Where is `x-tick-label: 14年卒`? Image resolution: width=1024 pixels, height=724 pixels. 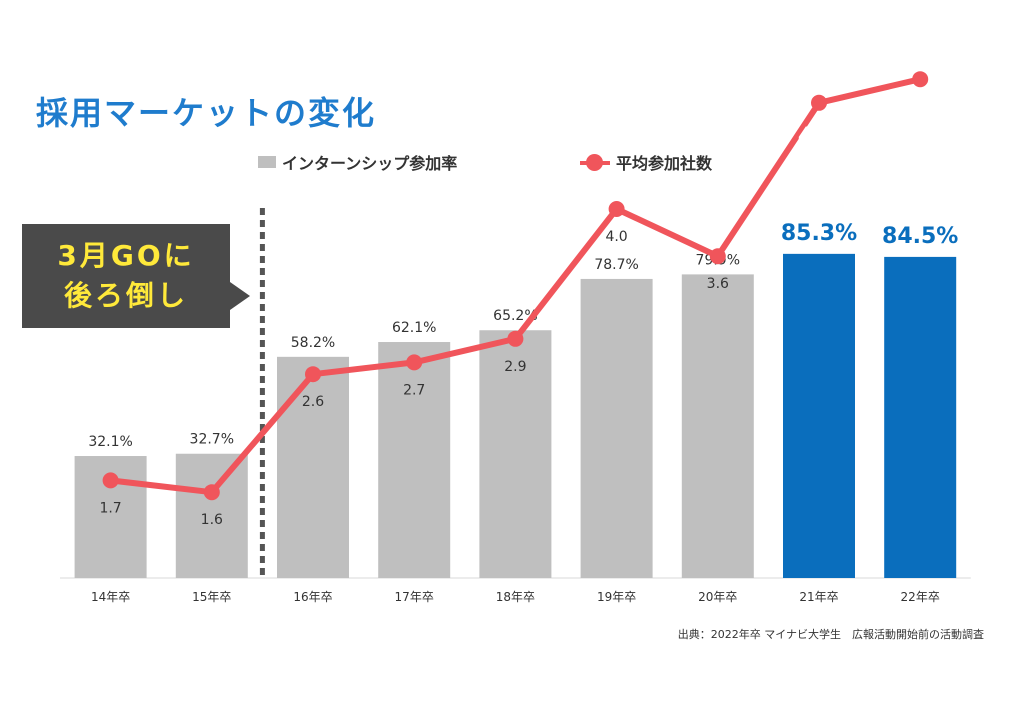
x-tick-label: 14年卒 is located at coordinates (110, 597).